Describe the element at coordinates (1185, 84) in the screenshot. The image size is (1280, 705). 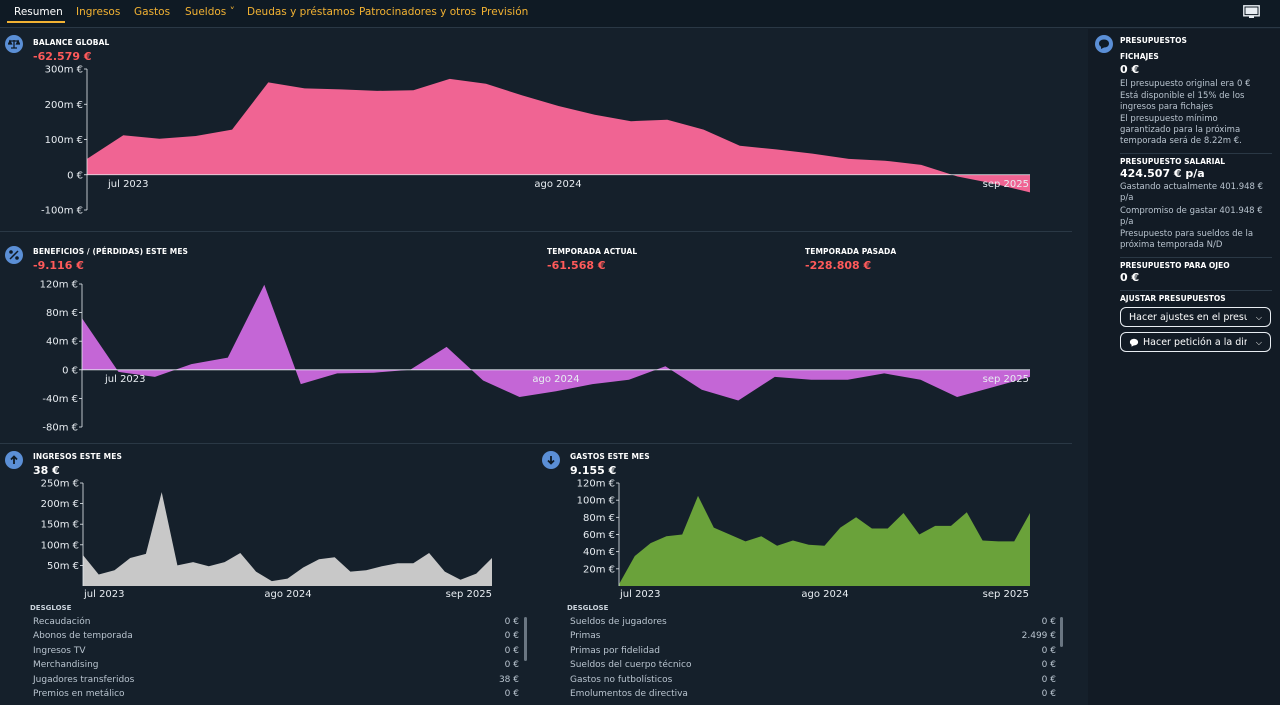
I see `transfers-note: El presupuesto original era 0 €` at that location.